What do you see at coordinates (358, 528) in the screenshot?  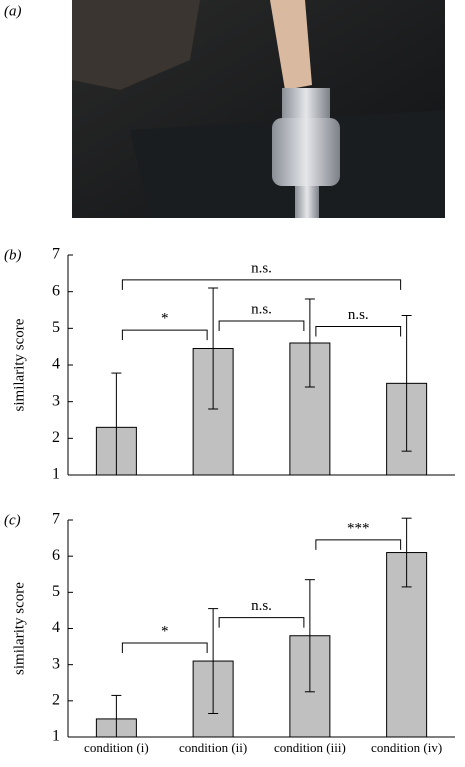 I see `significance-label: ***` at bounding box center [358, 528].